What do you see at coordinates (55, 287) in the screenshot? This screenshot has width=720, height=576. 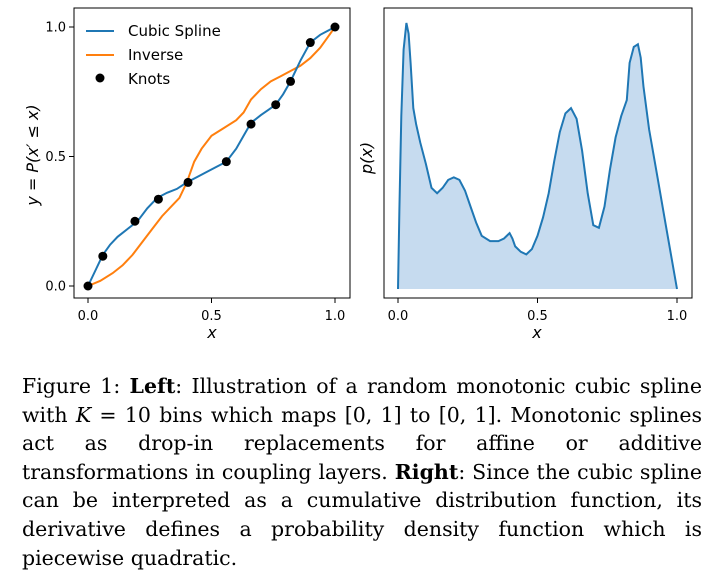 I see `left-y-tick-label: 0.0` at bounding box center [55, 287].